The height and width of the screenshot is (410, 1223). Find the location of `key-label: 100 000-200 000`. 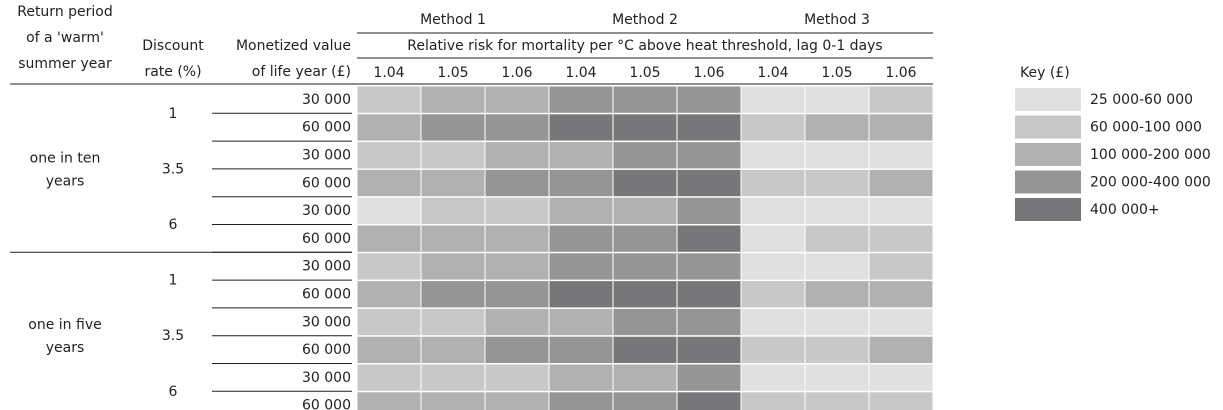

key-label: 100 000-200 000 is located at coordinates (1150, 155).